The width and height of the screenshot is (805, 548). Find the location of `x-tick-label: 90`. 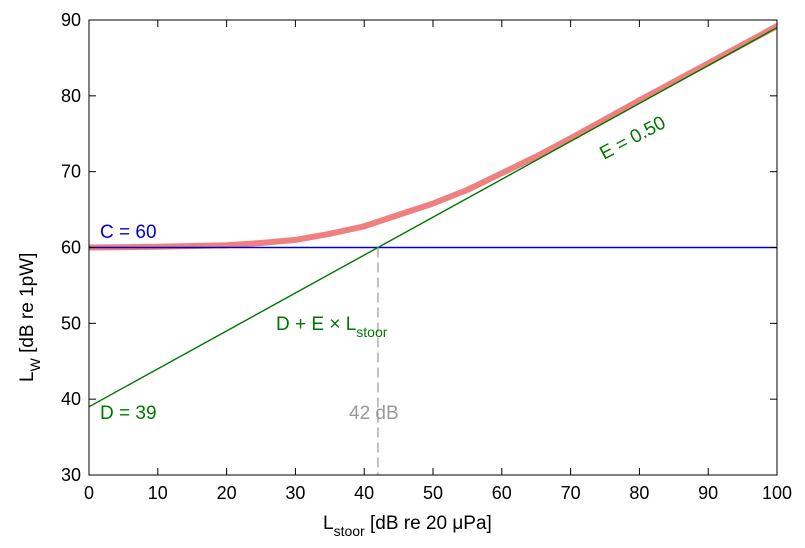

x-tick-label: 90 is located at coordinates (708, 493).